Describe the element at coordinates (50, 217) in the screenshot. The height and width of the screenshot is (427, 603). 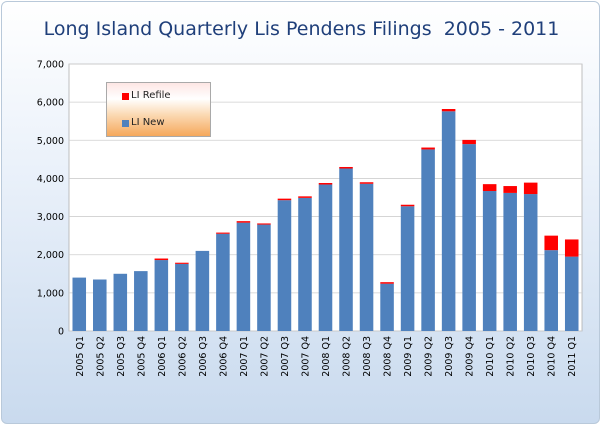
I see `y-tick-label: 3,000` at that location.